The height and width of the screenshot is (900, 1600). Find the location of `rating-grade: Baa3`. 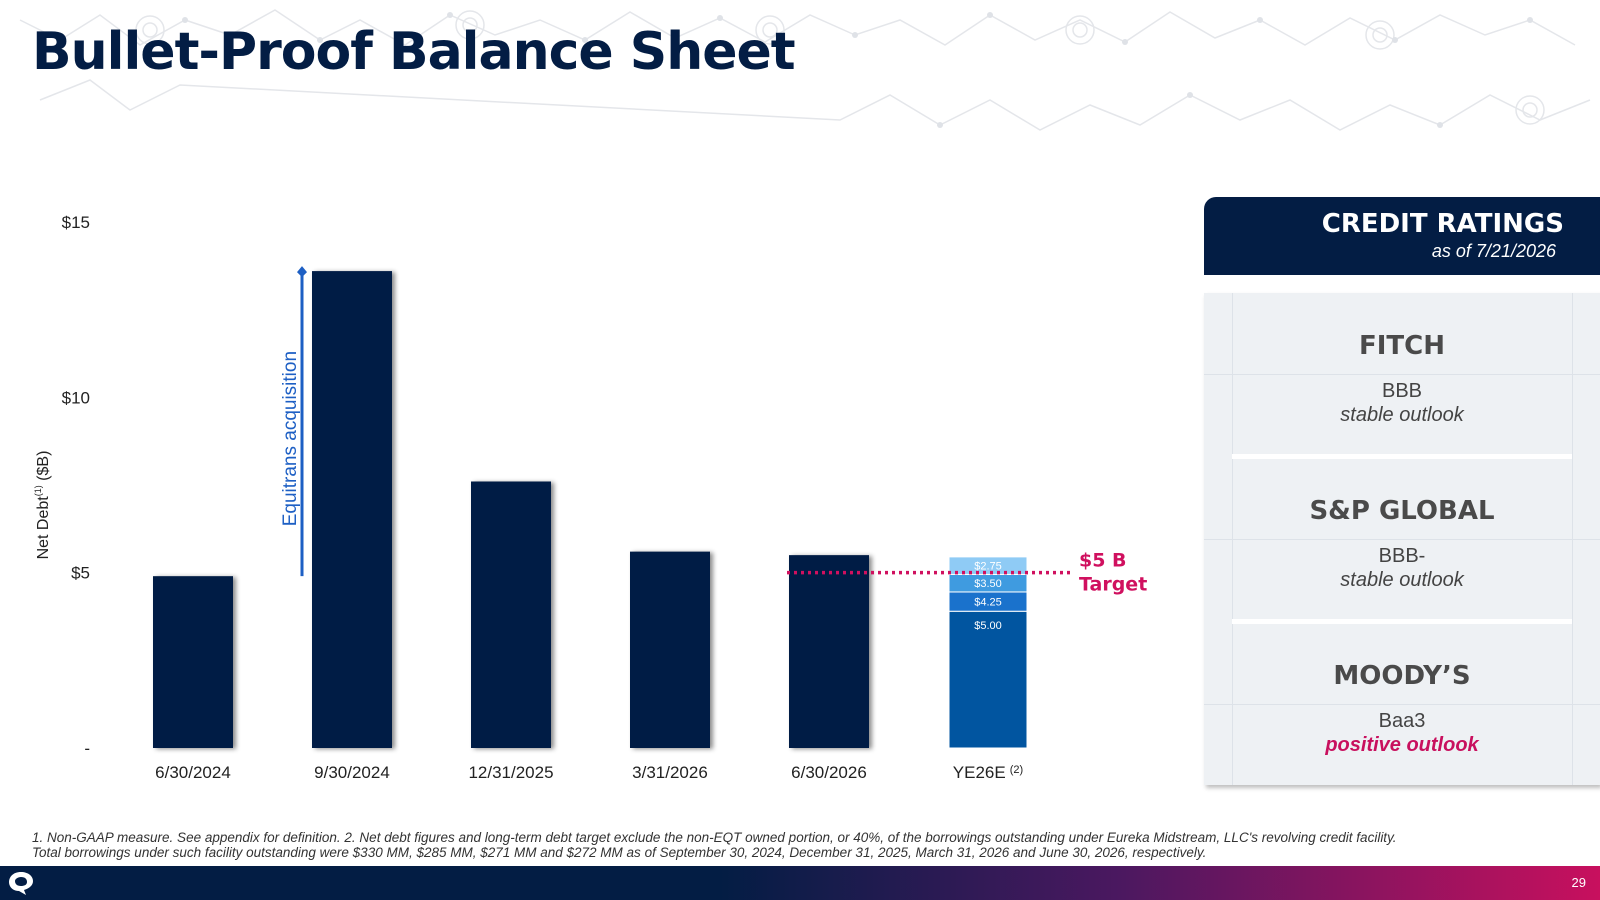

rating-grade: Baa3 is located at coordinates (1402, 721).